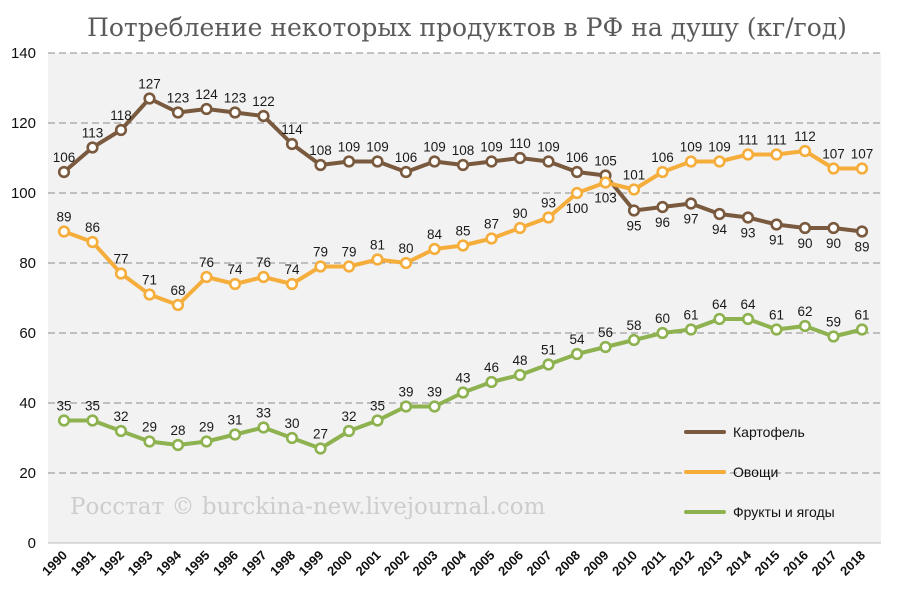 This screenshot has height=597, width=900. Describe the element at coordinates (769, 432) in the screenshot. I see `legend-label: Картофель` at that location.